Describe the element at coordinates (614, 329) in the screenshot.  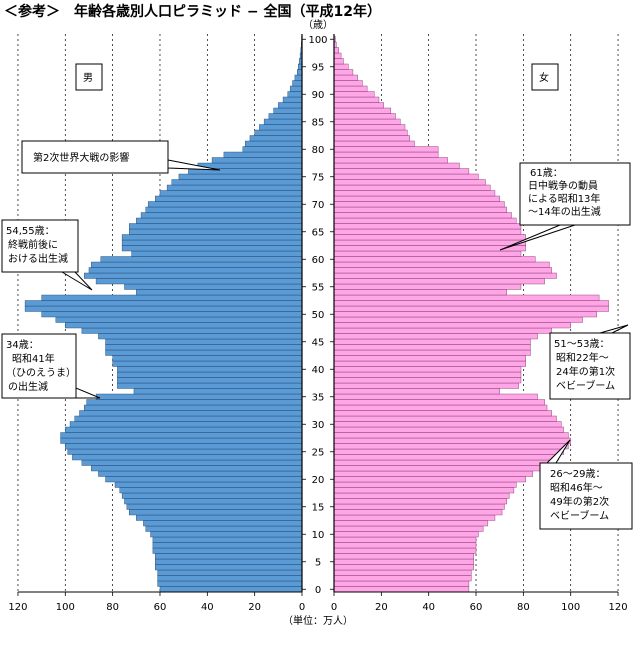
I see `annotation-pointer` at that location.